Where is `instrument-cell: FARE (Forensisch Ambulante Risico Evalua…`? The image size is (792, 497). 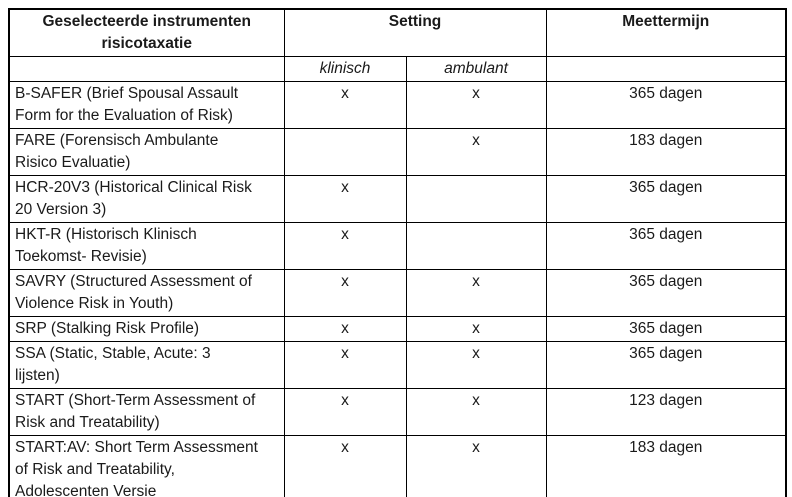 instrument-cell: FARE (Forensisch Ambulante Risico Evalua… is located at coordinates (146, 152).